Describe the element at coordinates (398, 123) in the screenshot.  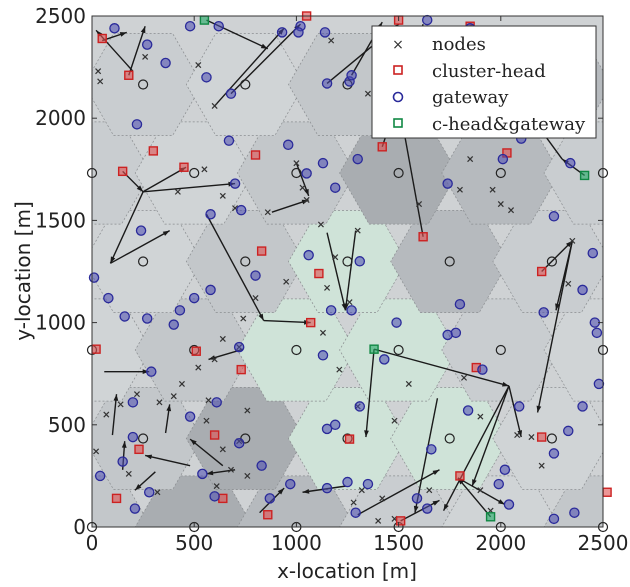
I see `legend-chead-gateway-marker` at that location.